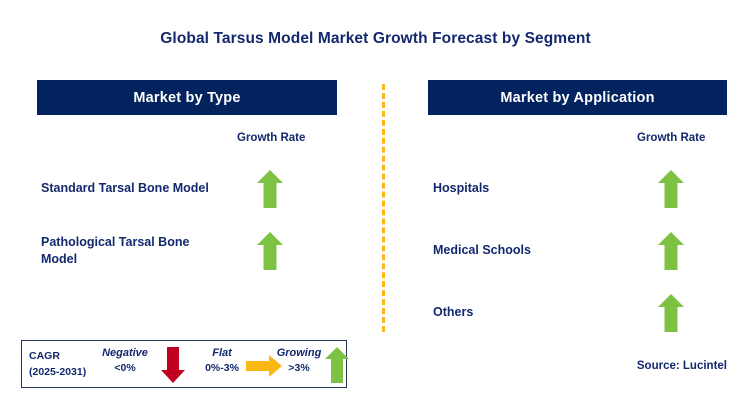  I want to click on legend-item-negative: Negative <0%, so click(125, 360).